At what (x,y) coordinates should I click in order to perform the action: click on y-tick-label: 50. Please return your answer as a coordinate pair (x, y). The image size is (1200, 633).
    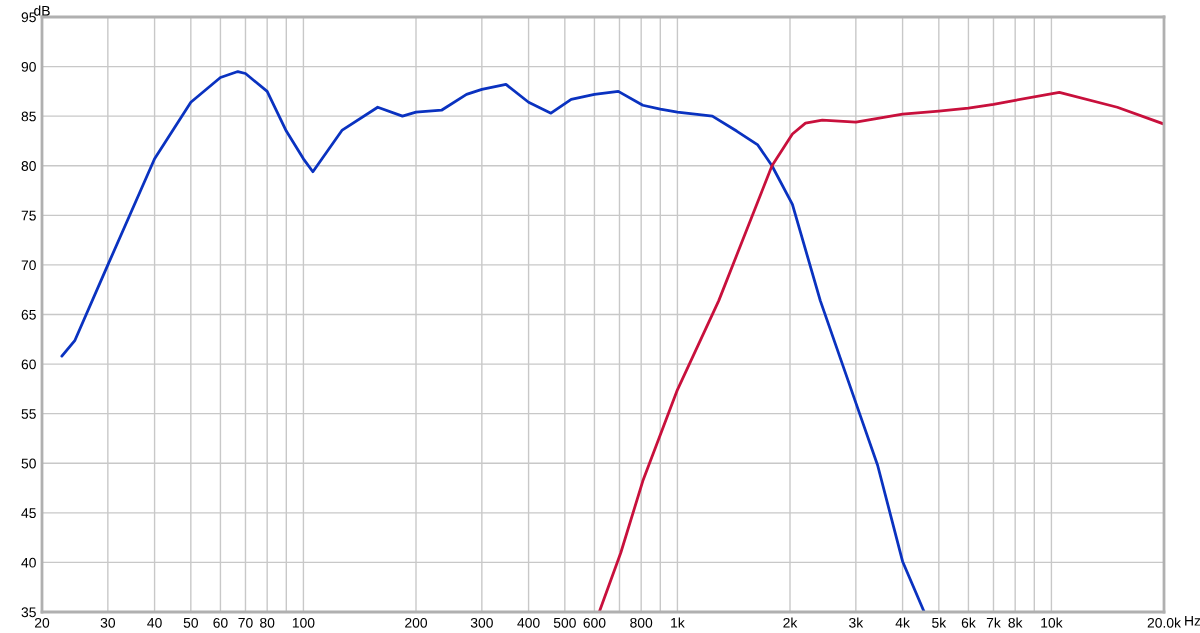
    Looking at the image, I should click on (28, 463).